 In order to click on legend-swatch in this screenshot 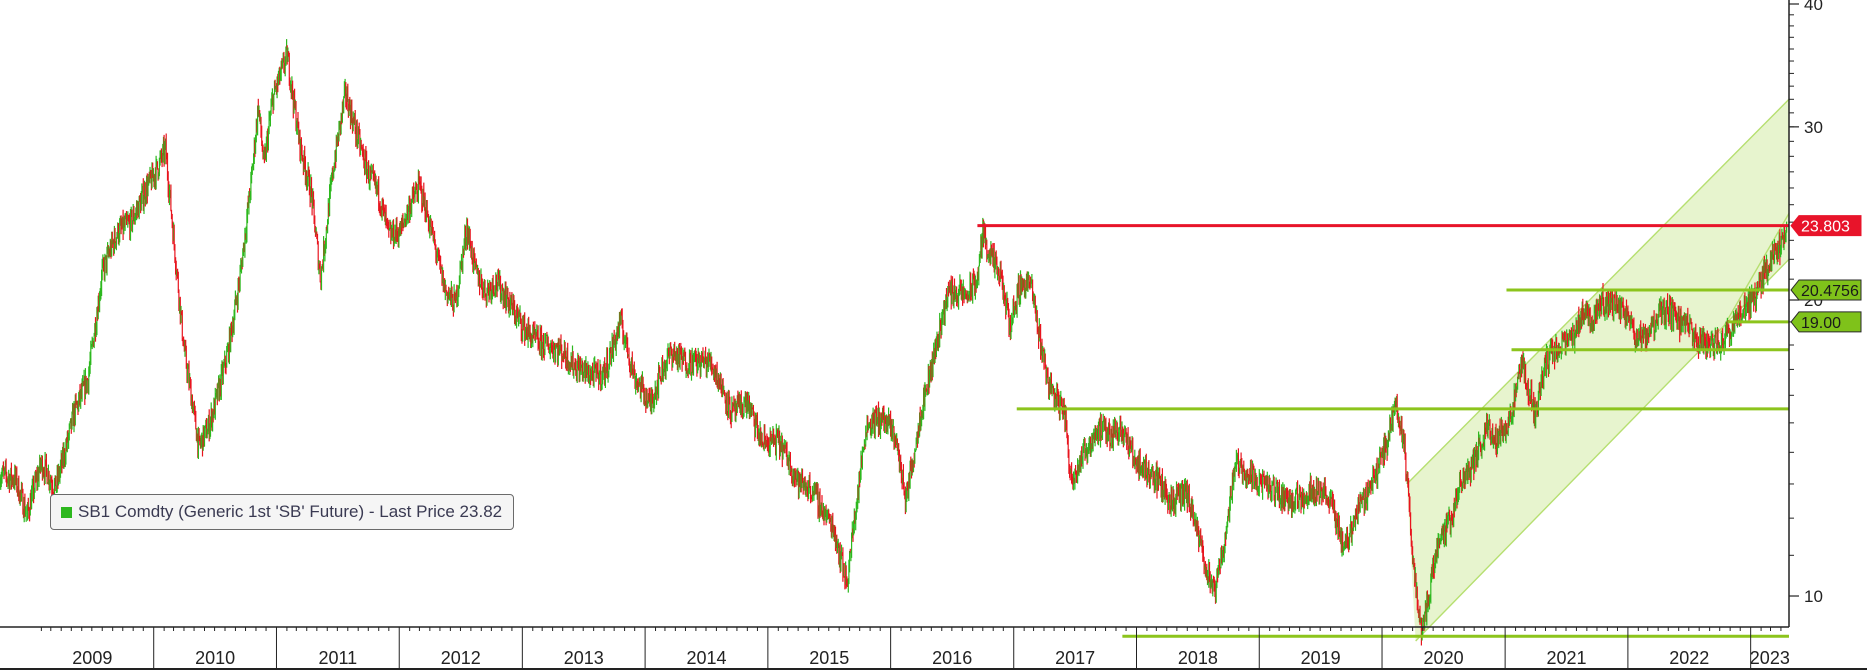, I will do `click(66, 512)`.